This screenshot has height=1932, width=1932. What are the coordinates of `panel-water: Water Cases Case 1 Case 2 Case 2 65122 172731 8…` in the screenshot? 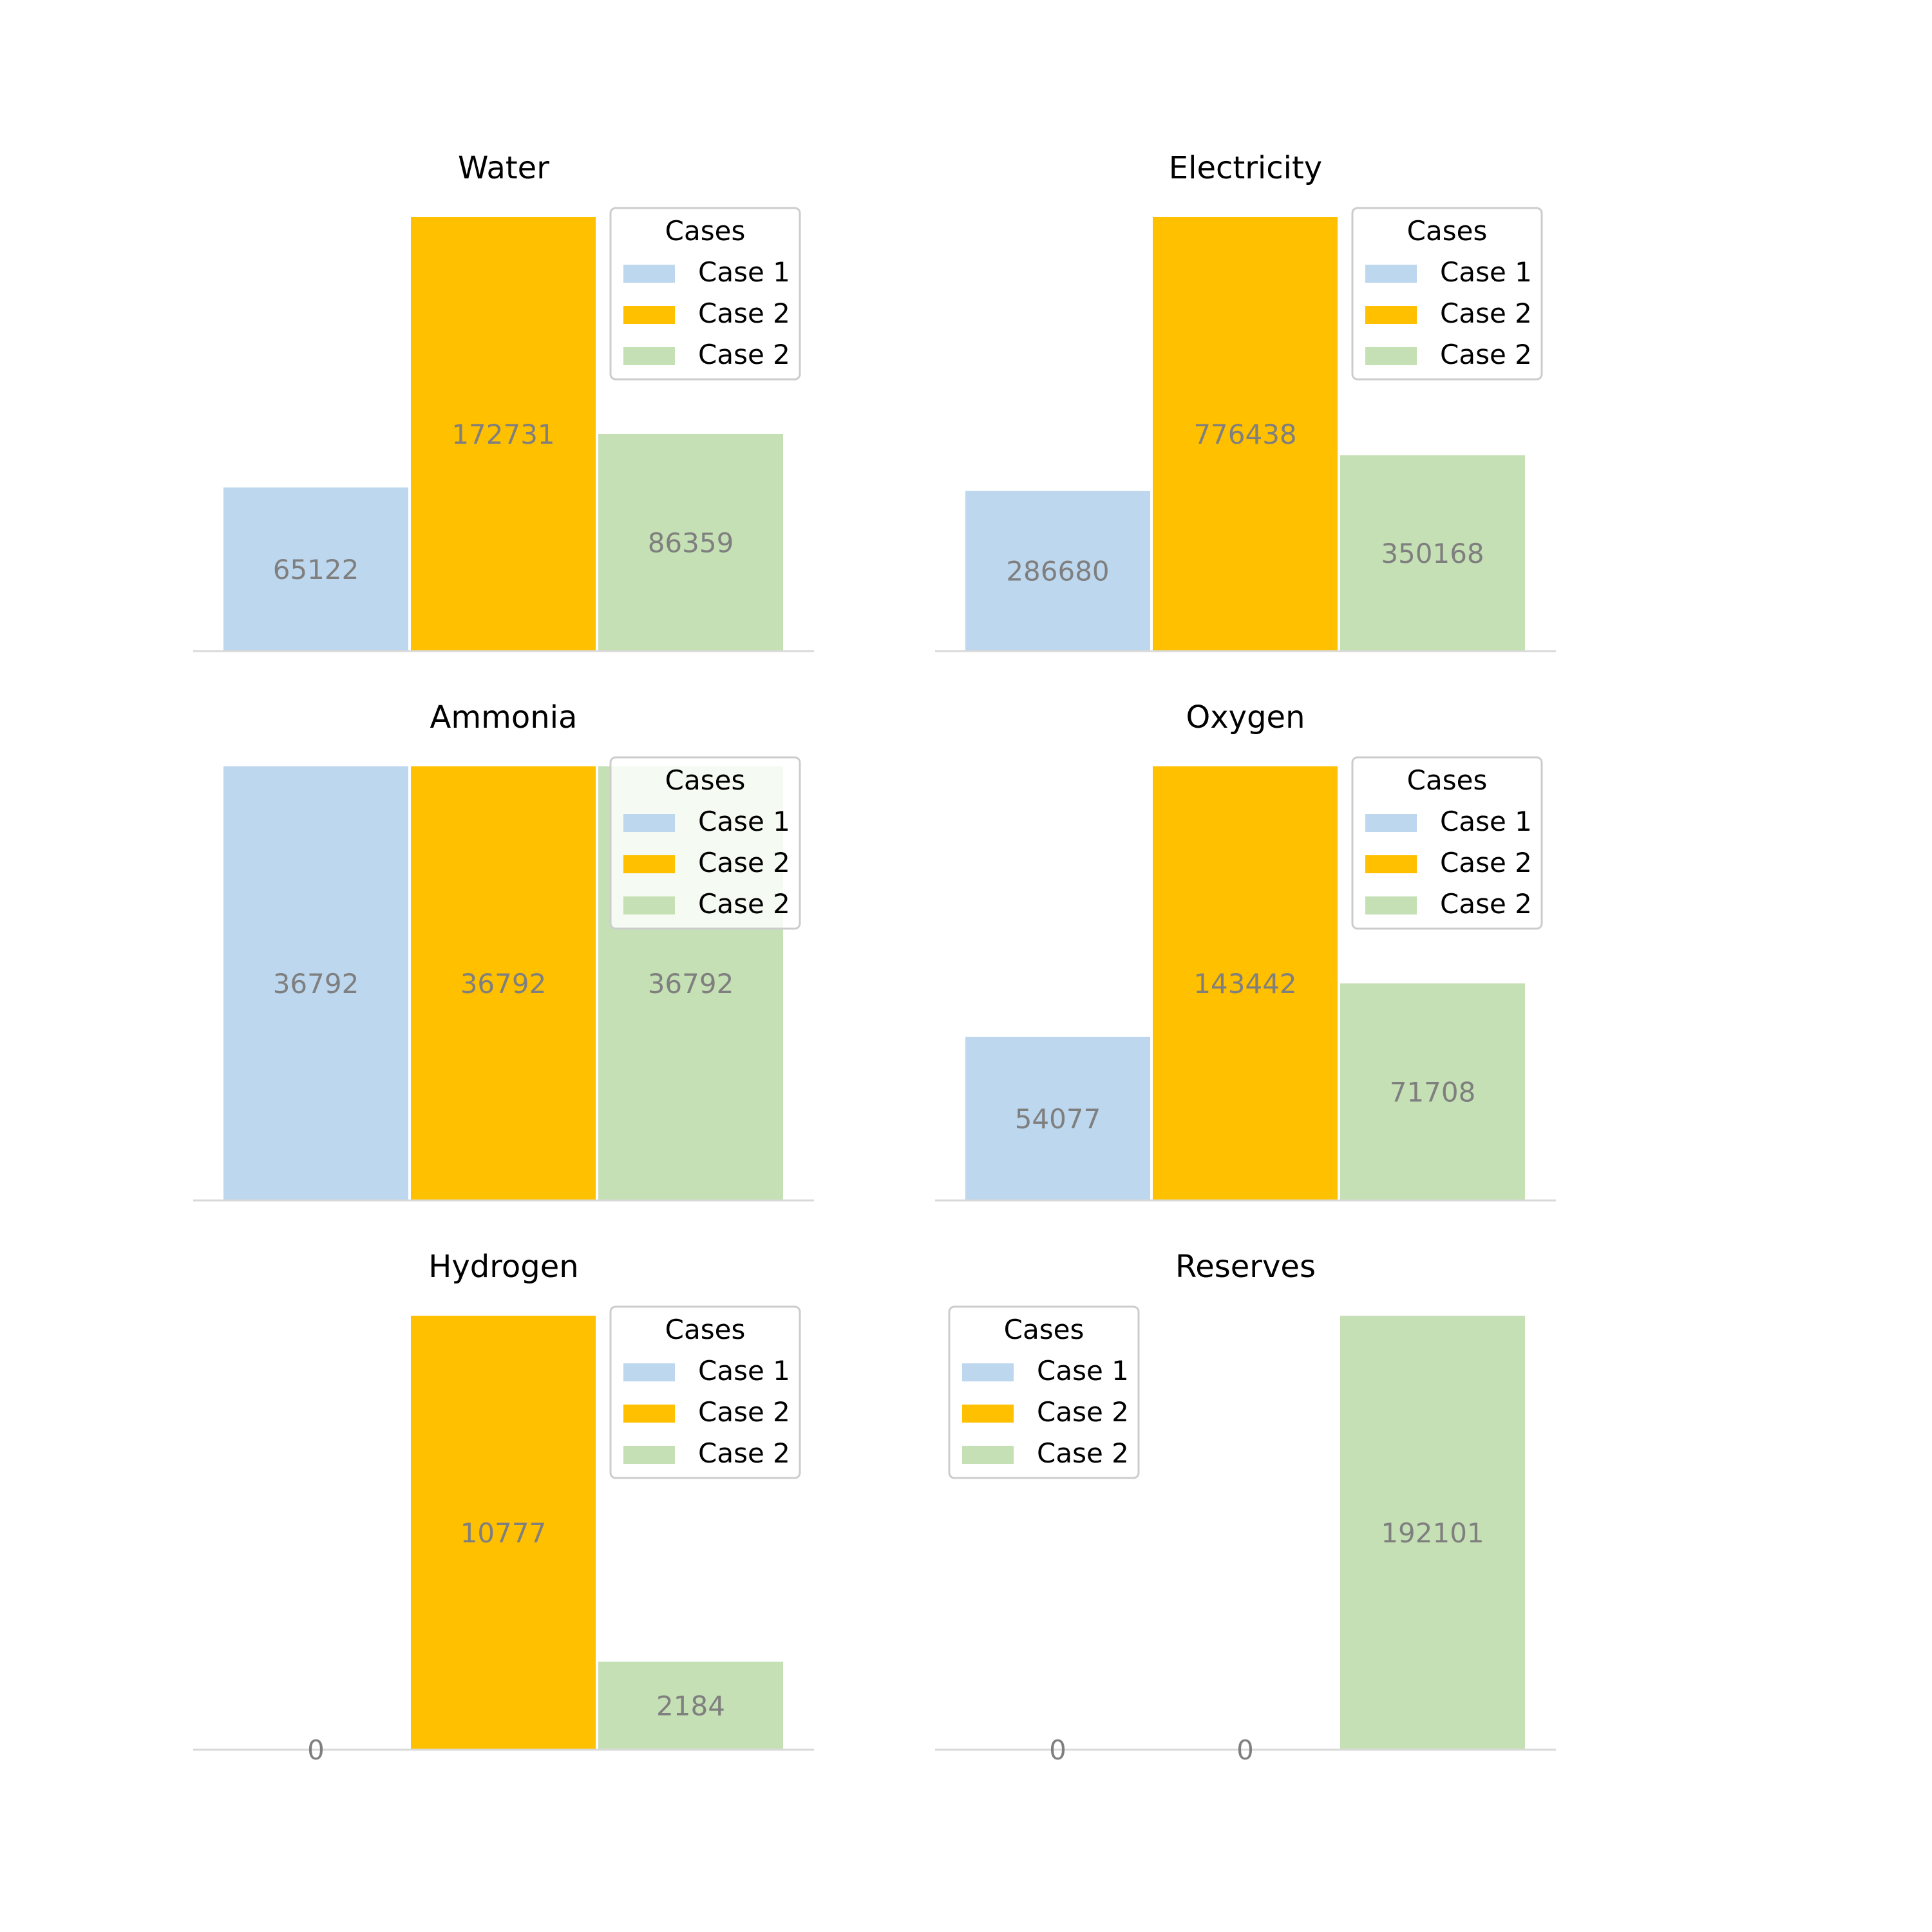 It's located at (503, 401).